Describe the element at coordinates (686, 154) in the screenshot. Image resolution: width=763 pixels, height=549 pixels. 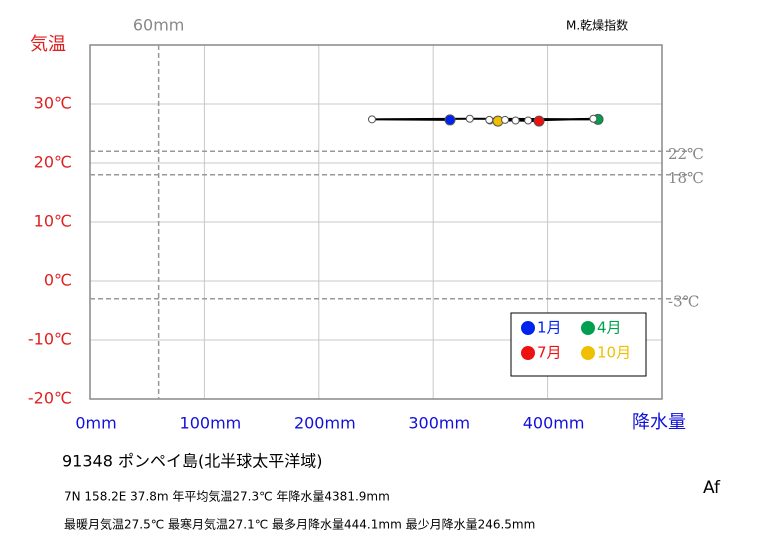
I see `reference-label: 22℃` at that location.